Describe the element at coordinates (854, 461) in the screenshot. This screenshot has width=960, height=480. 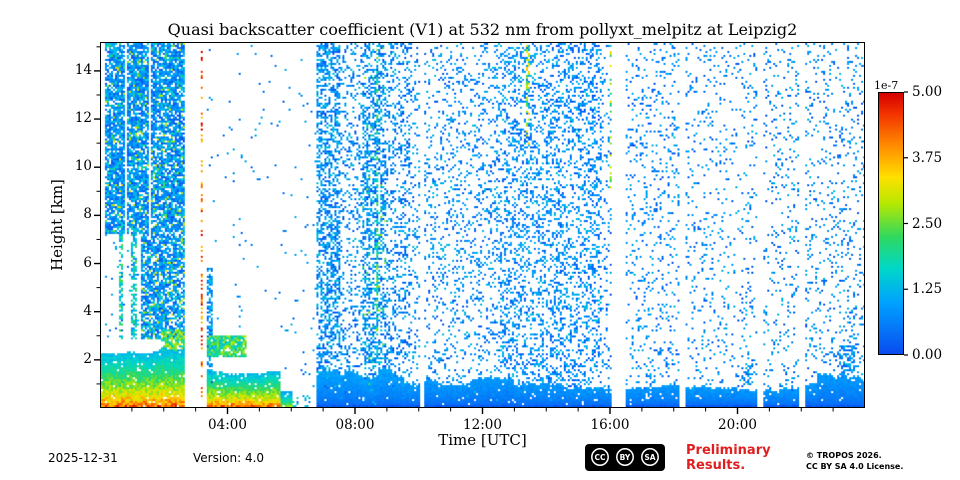
I see `copyright-note: © TROPOS 2026. CC BY SA 4.0 License.` at that location.